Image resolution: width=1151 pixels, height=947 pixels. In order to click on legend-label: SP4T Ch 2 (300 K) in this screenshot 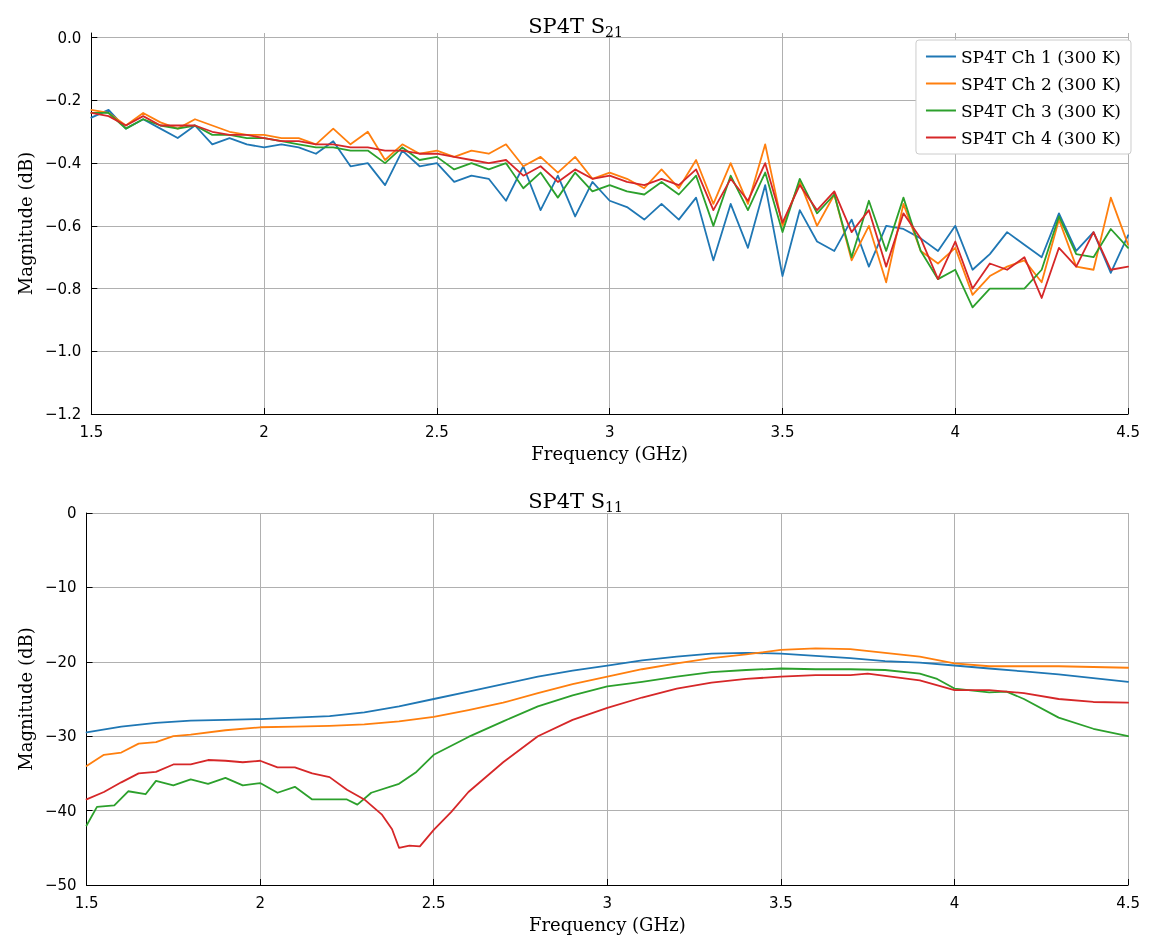, I will do `click(1041, 83)`.